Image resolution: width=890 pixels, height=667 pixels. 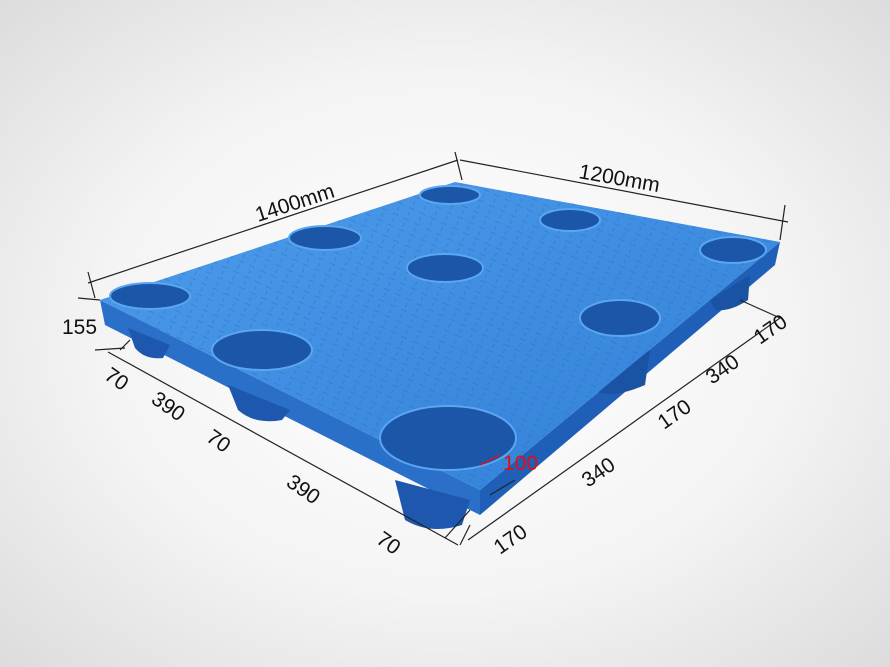 What do you see at coordinates (520, 463) in the screenshot?
I see `foot-width-label: 100` at bounding box center [520, 463].